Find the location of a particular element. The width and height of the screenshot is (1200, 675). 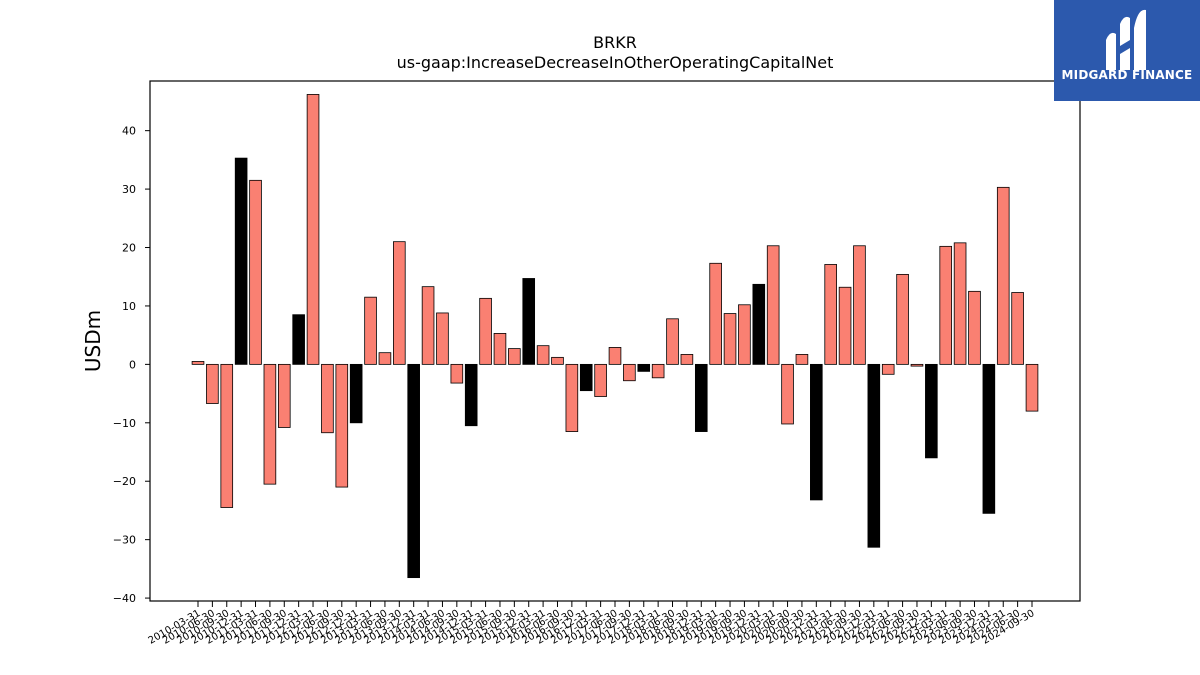

y-tick-label: 30 is located at coordinates (129, 189).